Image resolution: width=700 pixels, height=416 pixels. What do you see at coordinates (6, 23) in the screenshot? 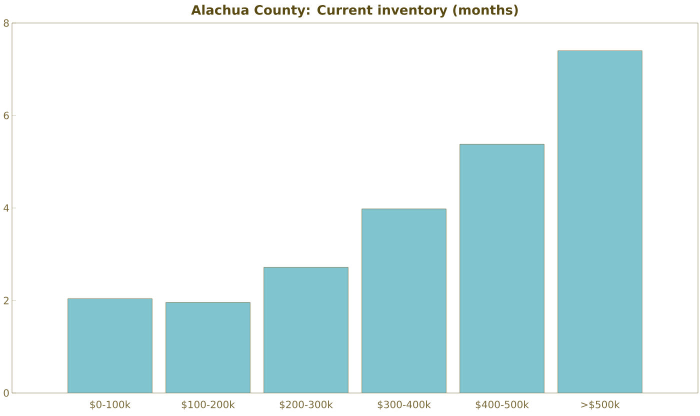
I see `y-tick-label: 8` at bounding box center [6, 23].